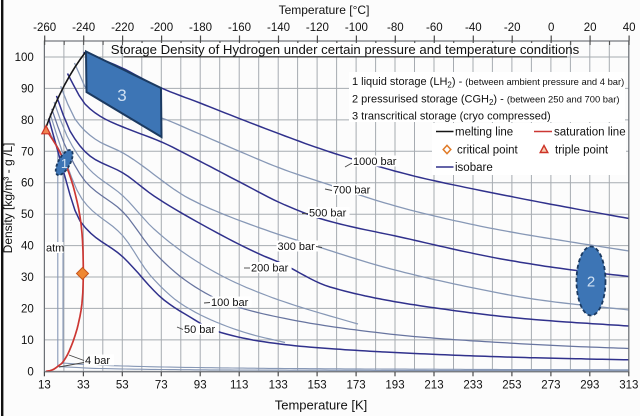 Image resolution: width=640 pixels, height=416 pixels. Describe the element at coordinates (55, 249) in the screenshot. I see `svg-text: atm` at that location.